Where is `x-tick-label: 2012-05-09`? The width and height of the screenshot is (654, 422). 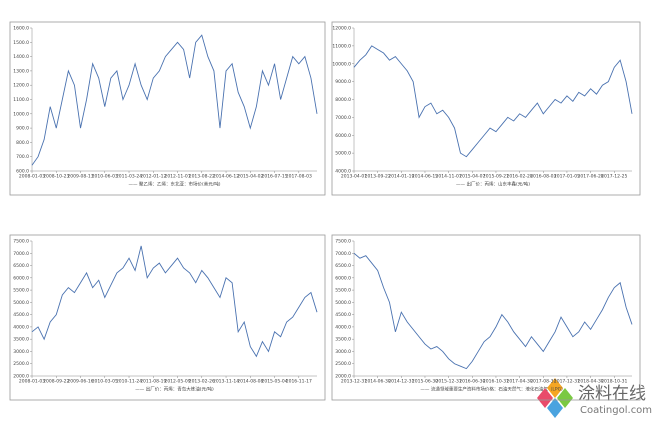 x-tick-label: 2012-05-09 is located at coordinates (177, 382).